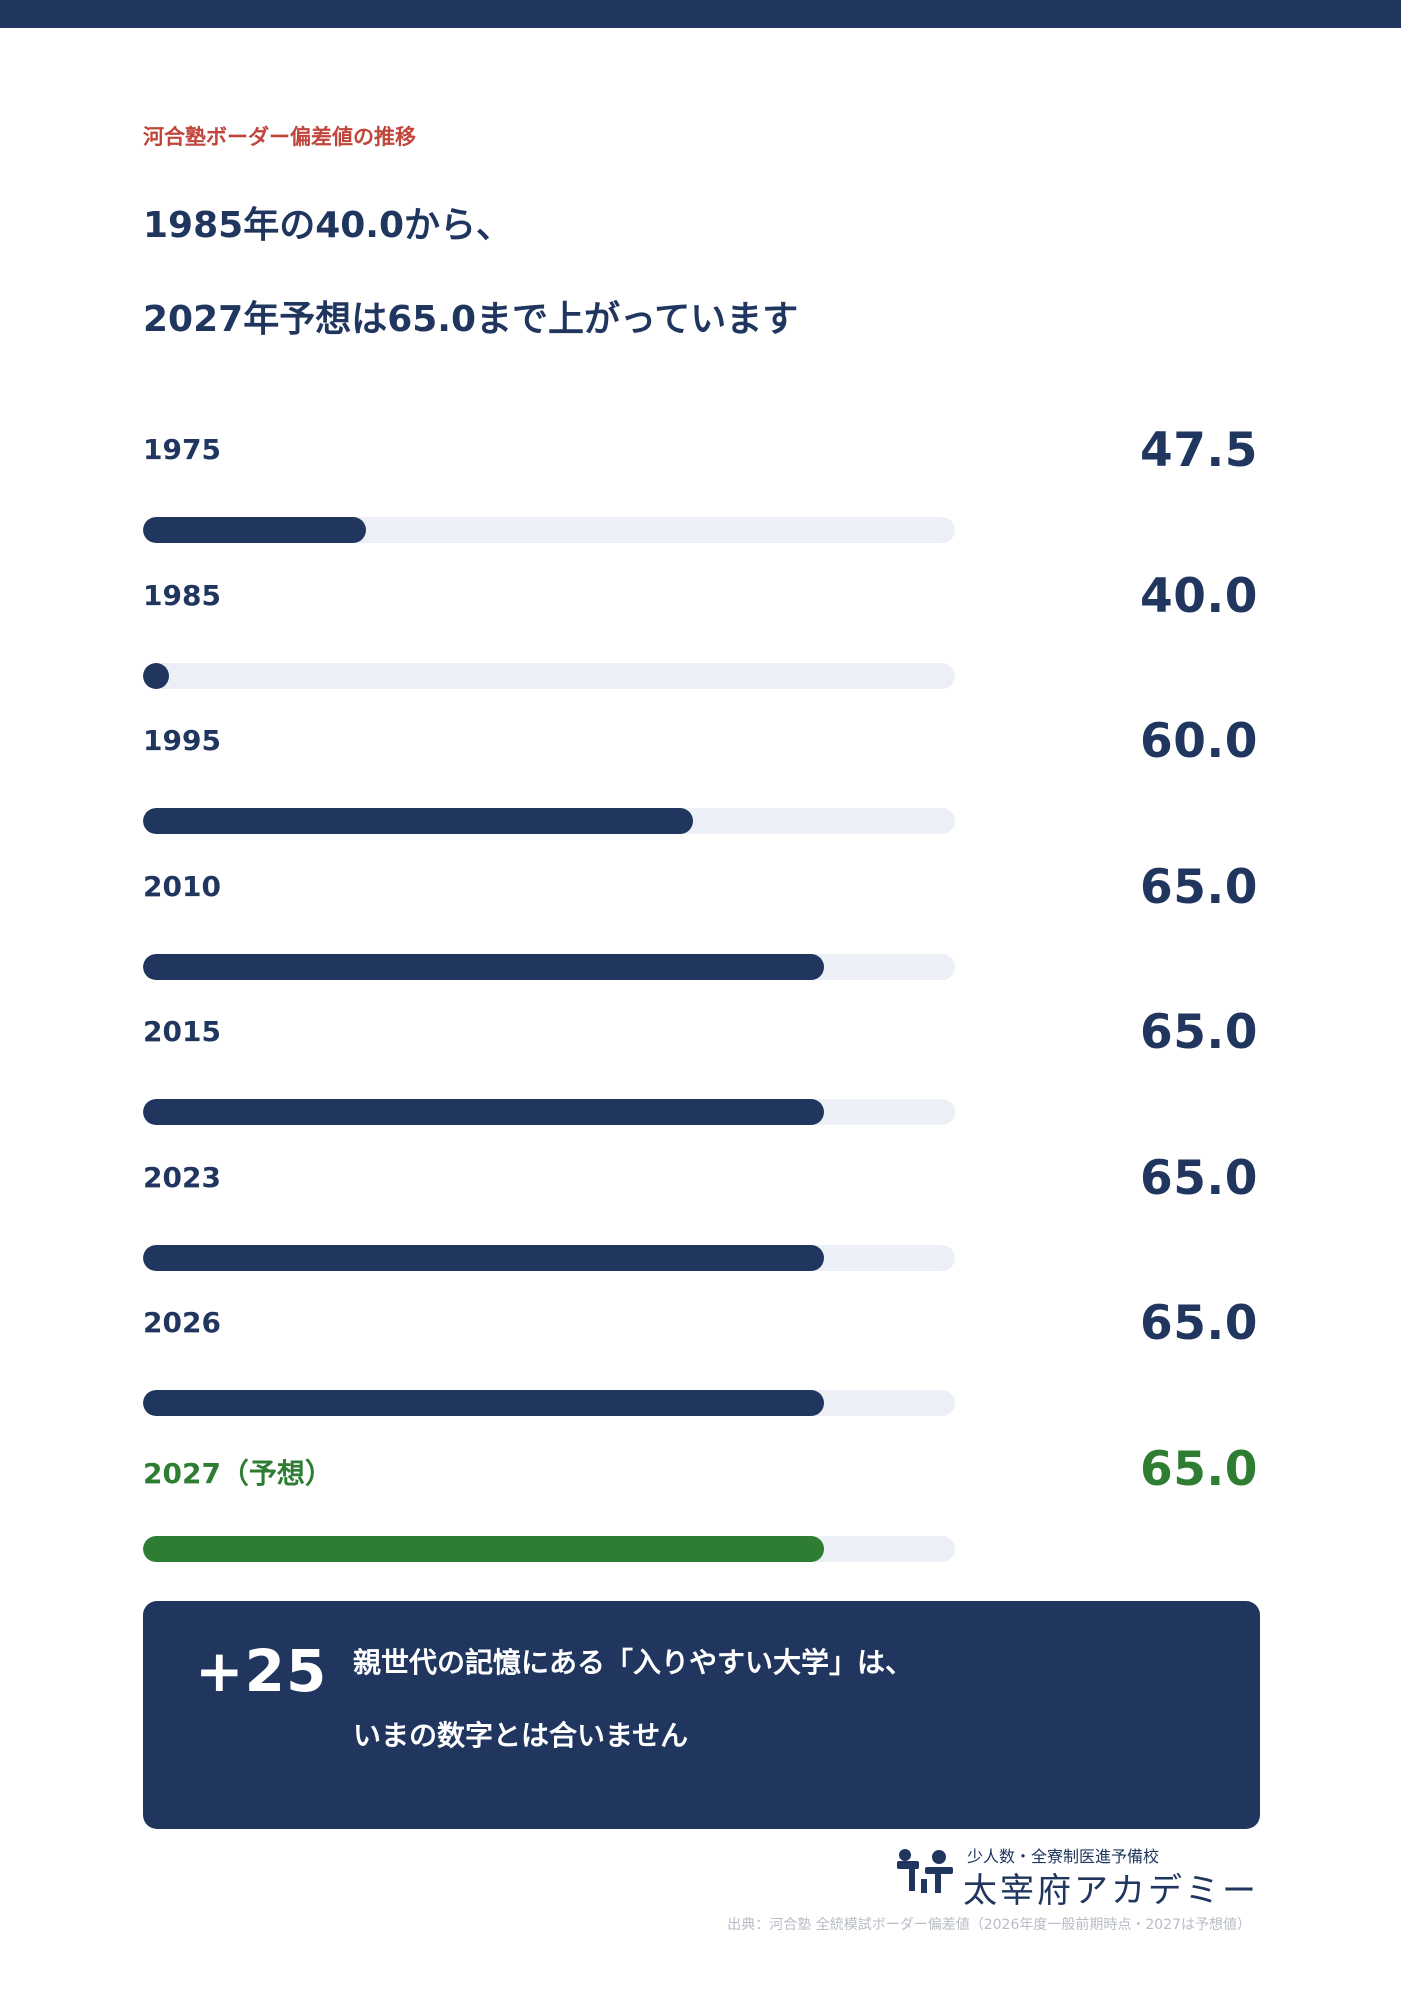 The height and width of the screenshot is (2000, 1401). What do you see at coordinates (182, 1322) in the screenshot?
I see `bar-category-label: 2026` at bounding box center [182, 1322].